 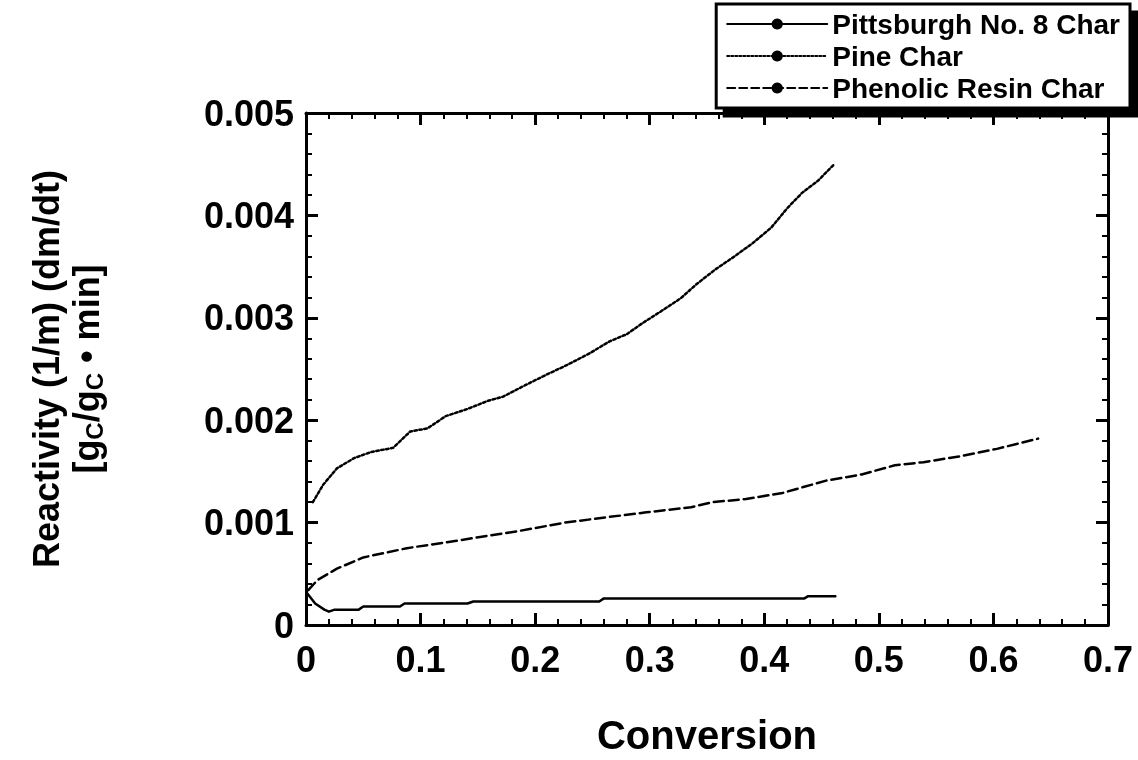 What do you see at coordinates (898, 56) in the screenshot?
I see `legend-label: Pine Char` at bounding box center [898, 56].